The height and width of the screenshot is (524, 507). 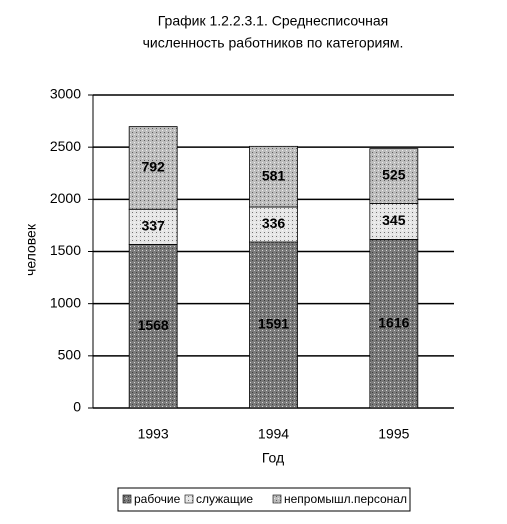 I want to click on y-axis-label: человек, so click(x=31, y=249).